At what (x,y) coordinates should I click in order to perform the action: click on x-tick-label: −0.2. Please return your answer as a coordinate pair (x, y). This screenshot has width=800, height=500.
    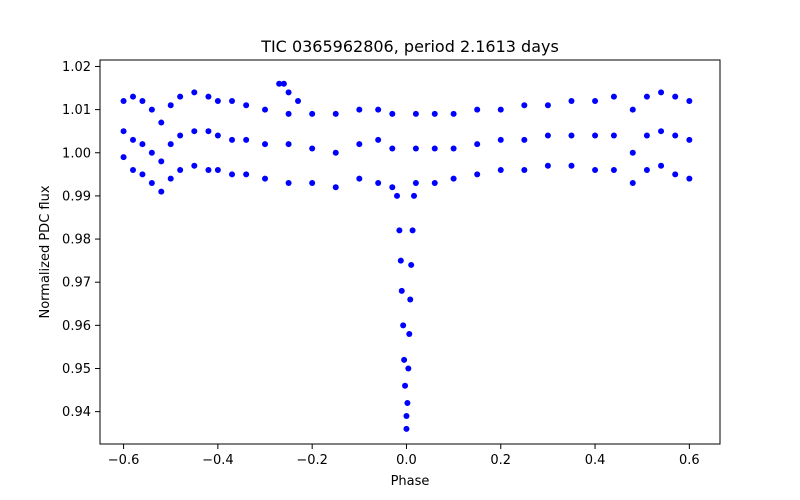
    Looking at the image, I should click on (312, 460).